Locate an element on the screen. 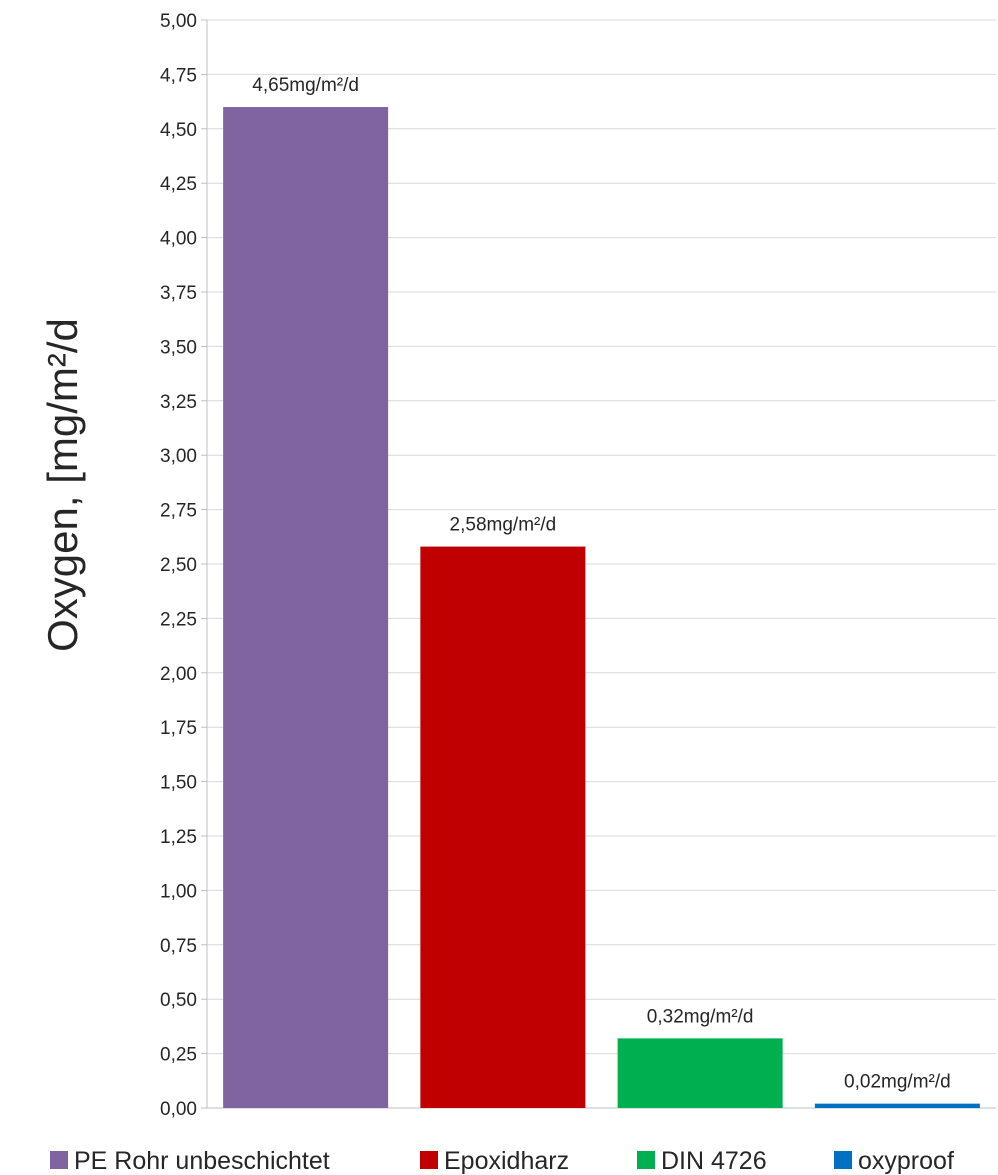  y-tick-label: 1,25 is located at coordinates (178, 837).